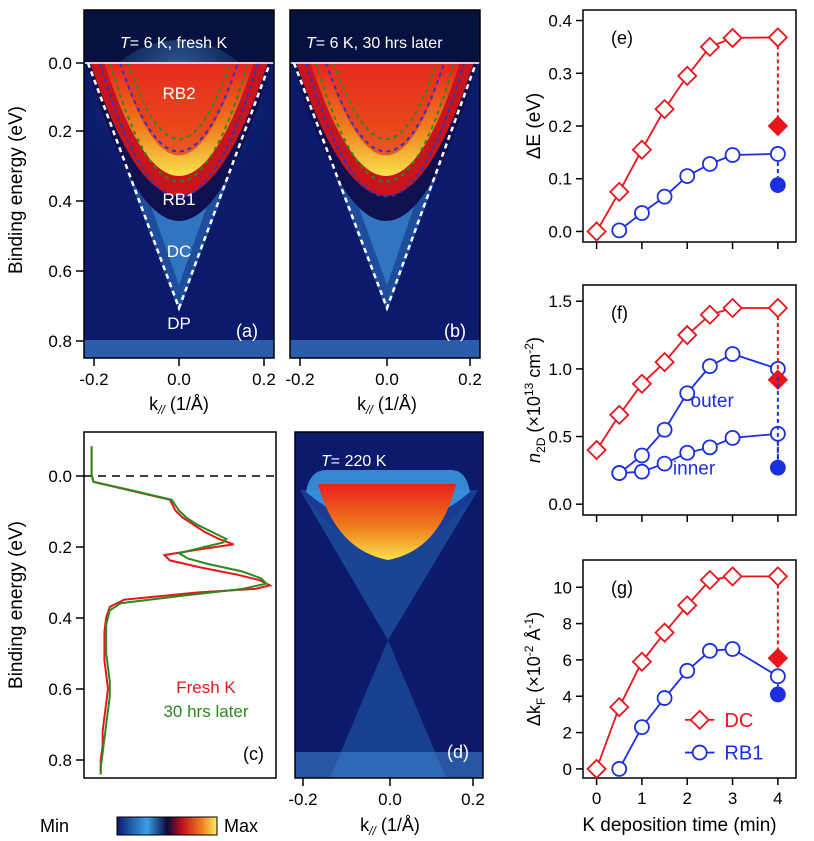  Describe the element at coordinates (619, 313) in the screenshot. I see `panel-f-label: (f)` at that location.